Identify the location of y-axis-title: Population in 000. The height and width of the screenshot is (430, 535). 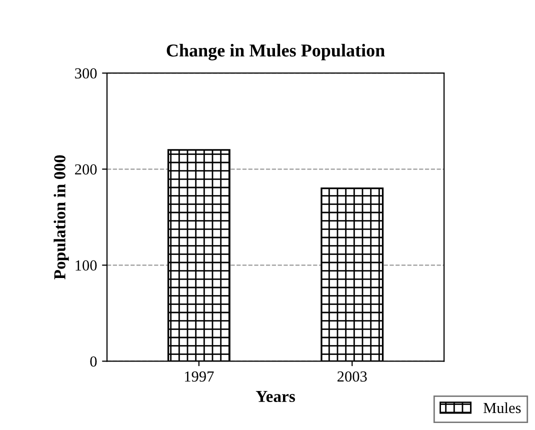
(61, 217).